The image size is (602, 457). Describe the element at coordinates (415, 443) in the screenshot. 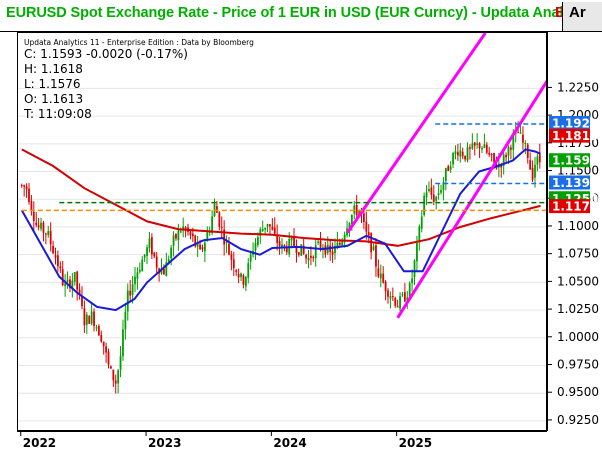

I see `x-tick-label: 2025` at that location.